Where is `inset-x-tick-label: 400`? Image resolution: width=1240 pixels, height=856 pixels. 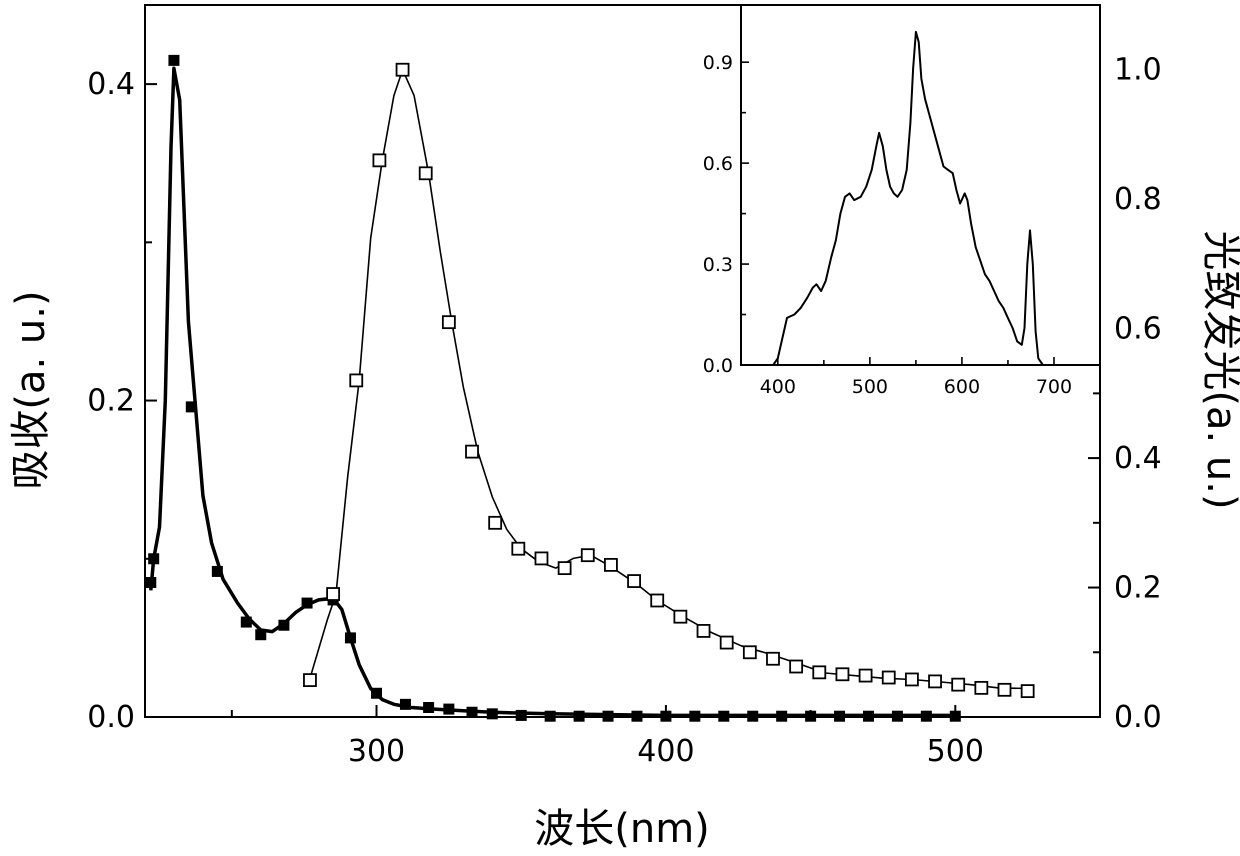
inset-x-tick-label: 400 is located at coordinates (778, 387).